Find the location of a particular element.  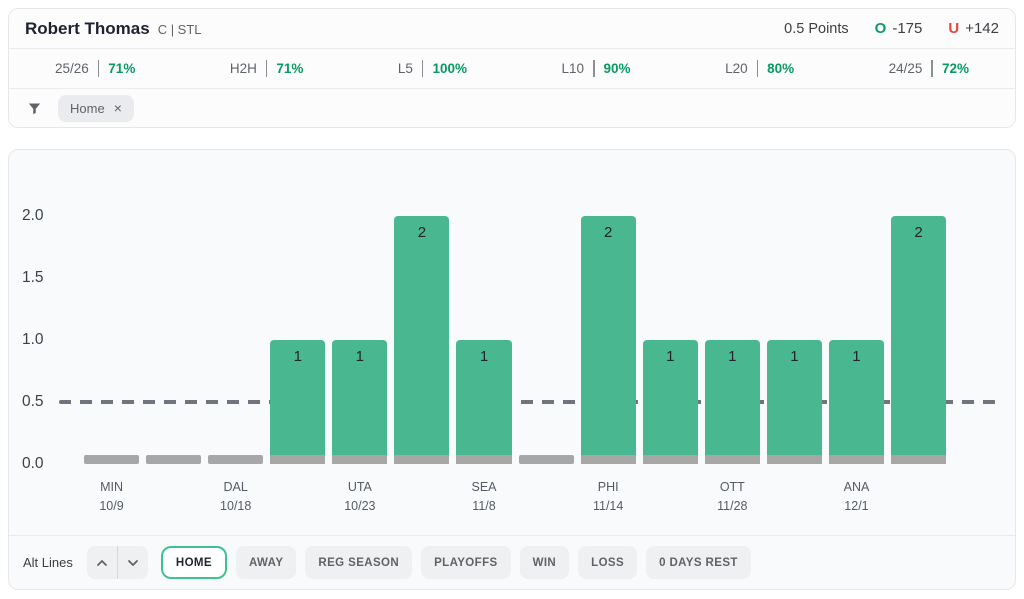

under-odds-button: U +142 is located at coordinates (973, 28).